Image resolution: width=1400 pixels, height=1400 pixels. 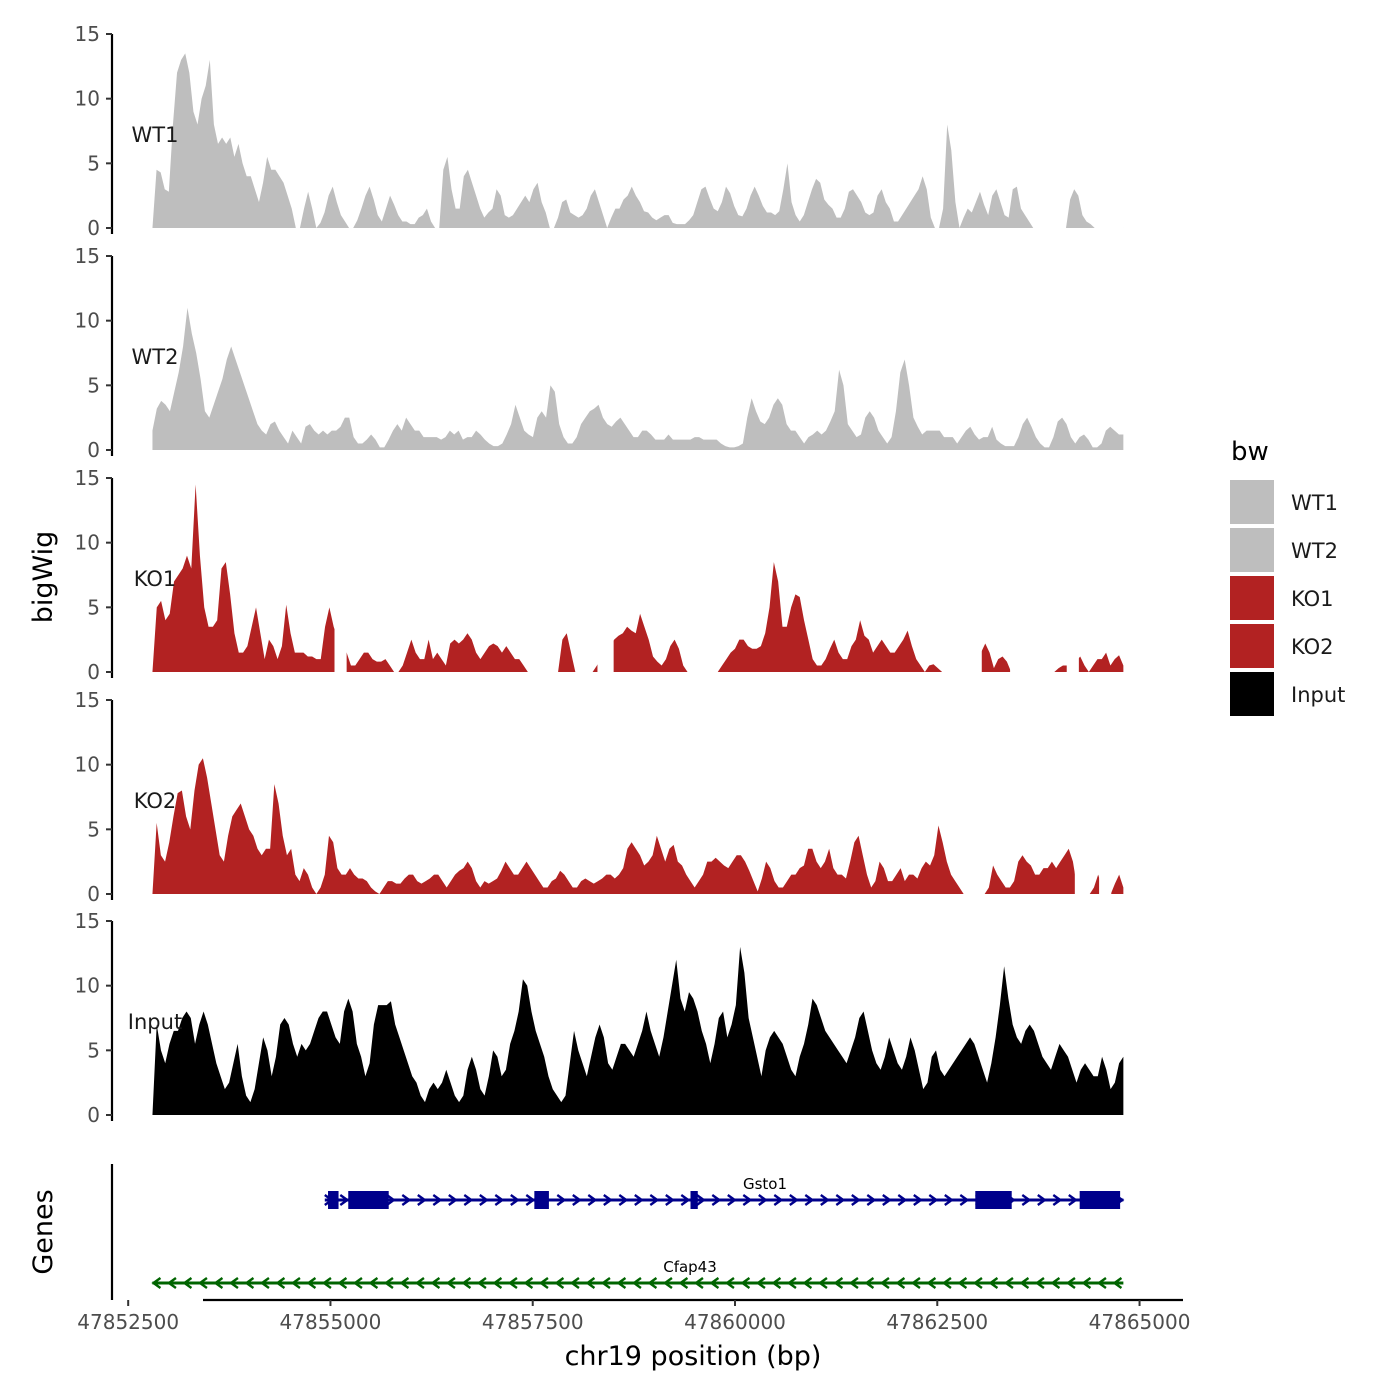 What do you see at coordinates (1250, 452) in the screenshot?
I see `legend-title: bw` at bounding box center [1250, 452].